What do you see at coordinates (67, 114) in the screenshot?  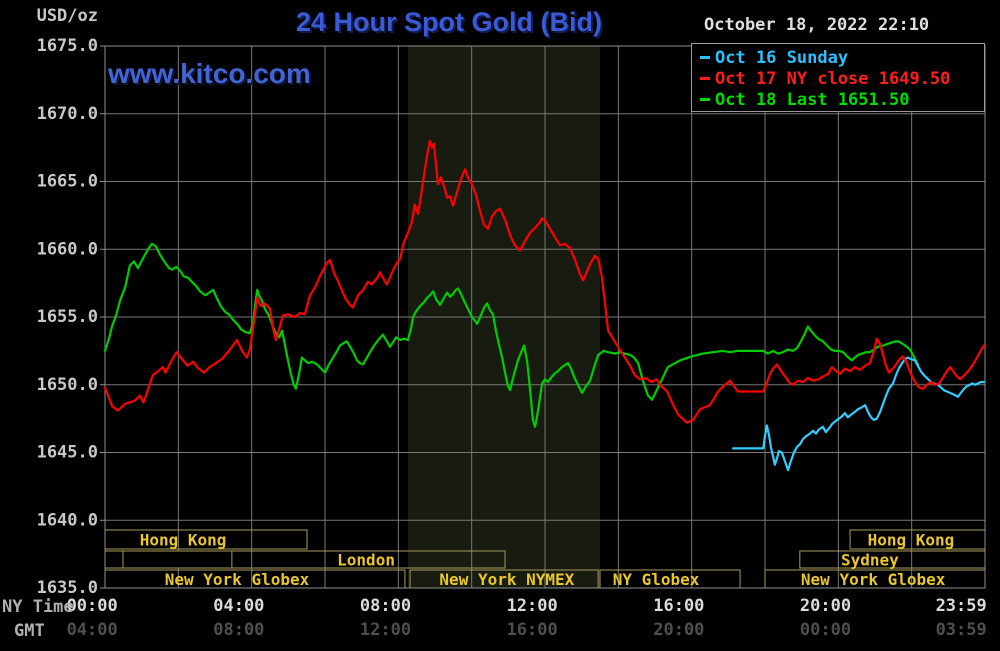 I see `y-tick-label: 1670.0` at bounding box center [67, 114].